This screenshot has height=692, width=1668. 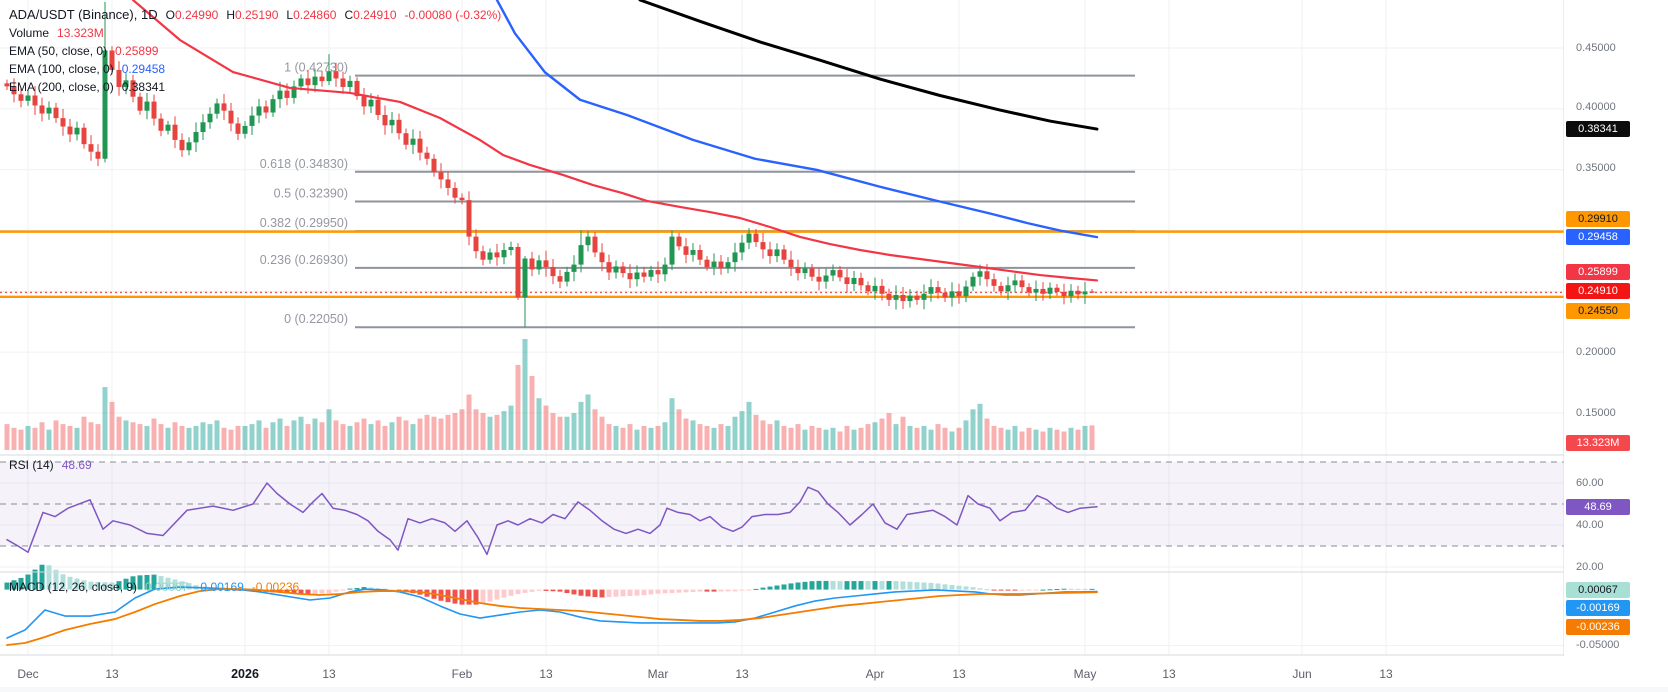 I want to click on ema200-label: EMA (200, close, 0), so click(x=61, y=87).